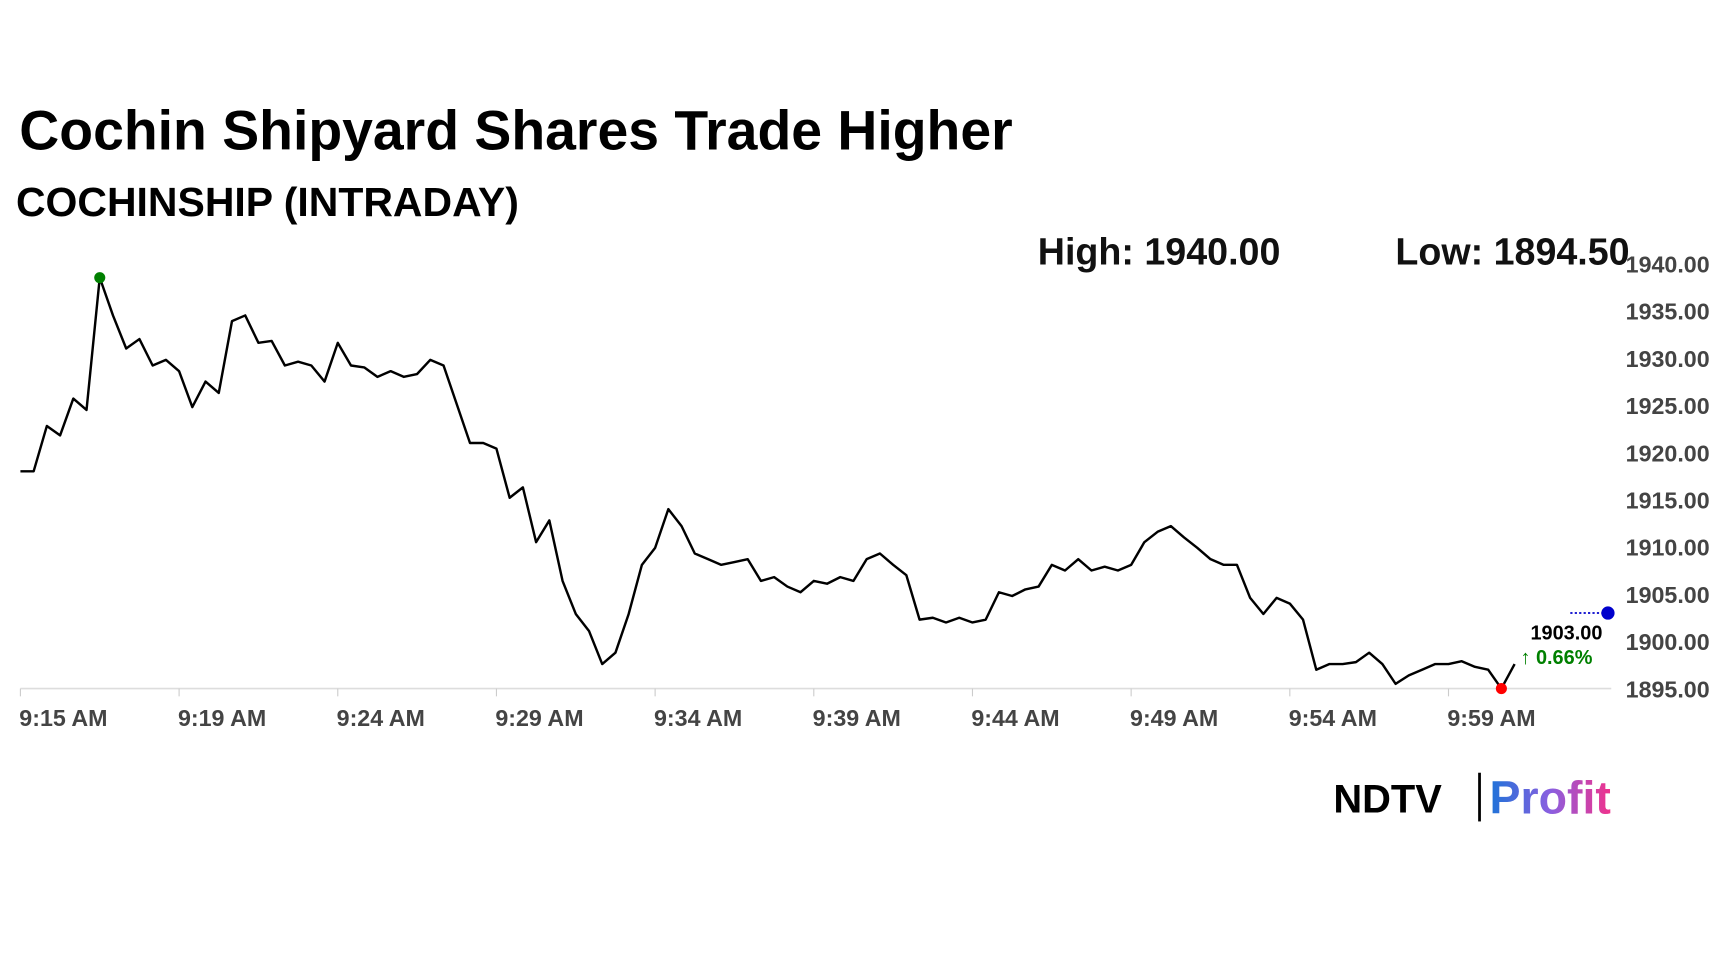 Image resolution: width=1728 pixels, height=972 pixels. What do you see at coordinates (1566, 634) in the screenshot?
I see `last-price-label: 1903.00` at bounding box center [1566, 634].